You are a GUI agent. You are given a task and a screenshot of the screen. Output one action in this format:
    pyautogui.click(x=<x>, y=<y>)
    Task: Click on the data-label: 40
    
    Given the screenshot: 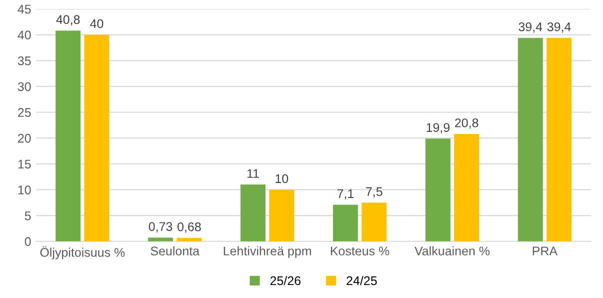 What is the action you would take?
    pyautogui.click(x=97, y=23)
    